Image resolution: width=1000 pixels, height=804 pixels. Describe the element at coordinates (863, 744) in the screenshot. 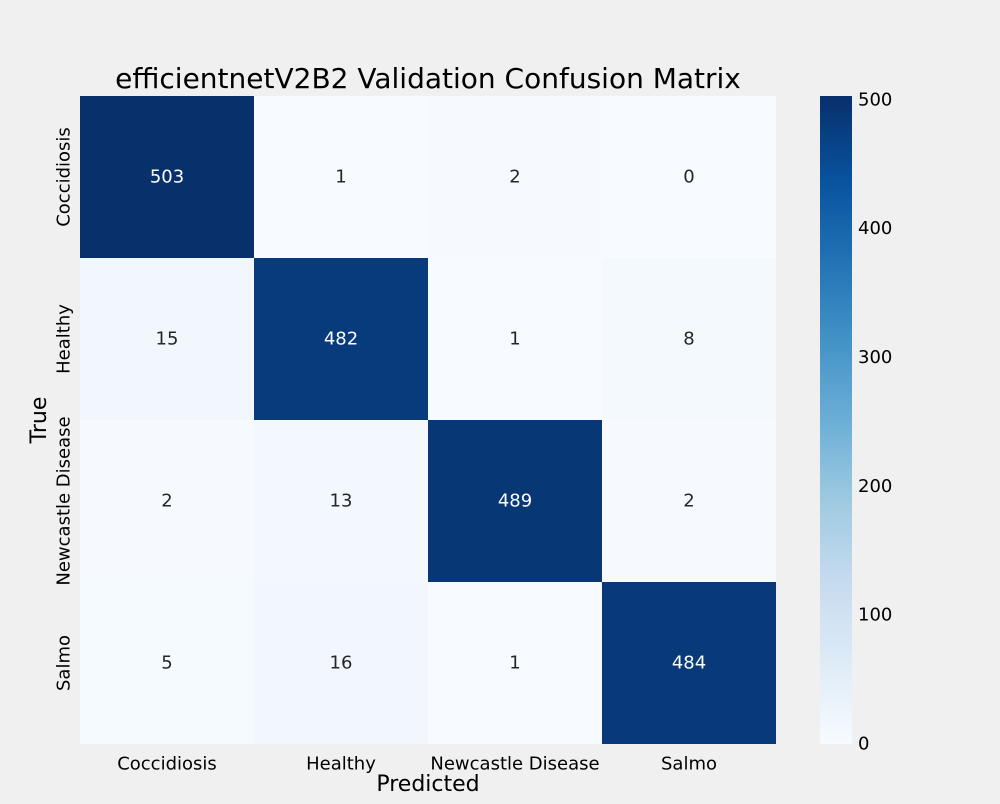

I see `colorbar-tick-label: 0` at that location.